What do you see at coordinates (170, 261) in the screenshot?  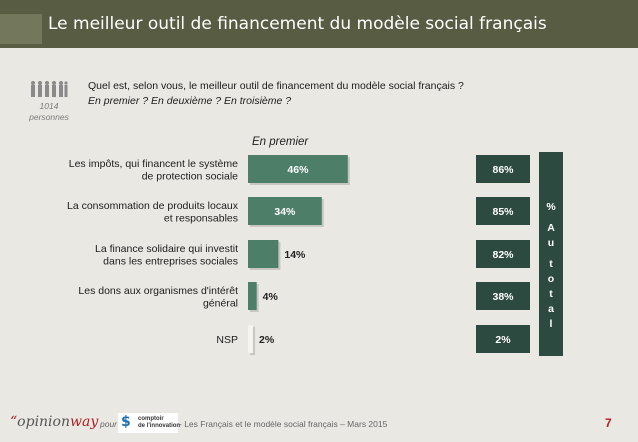 I see `category-label: dans les entreprises sociales` at bounding box center [170, 261].